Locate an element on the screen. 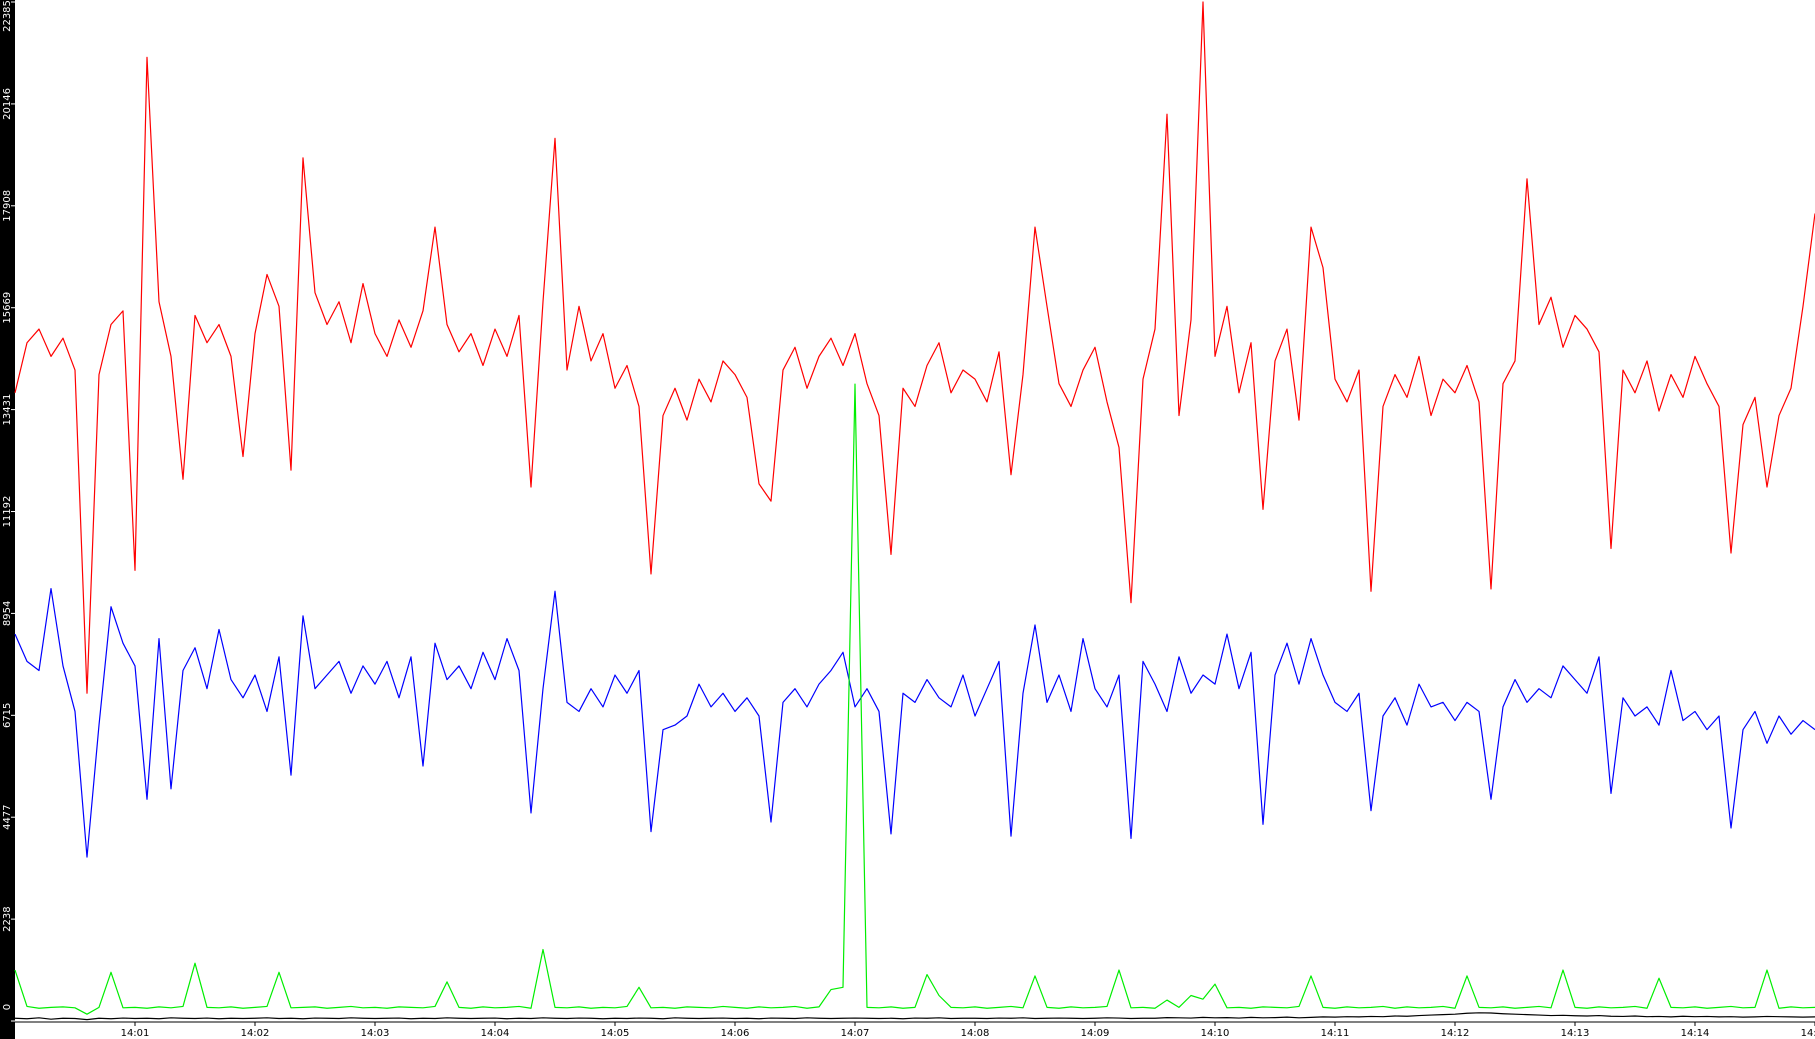 This screenshot has width=1815, height=1039. x-tick-label: 14:08 is located at coordinates (975, 1033).